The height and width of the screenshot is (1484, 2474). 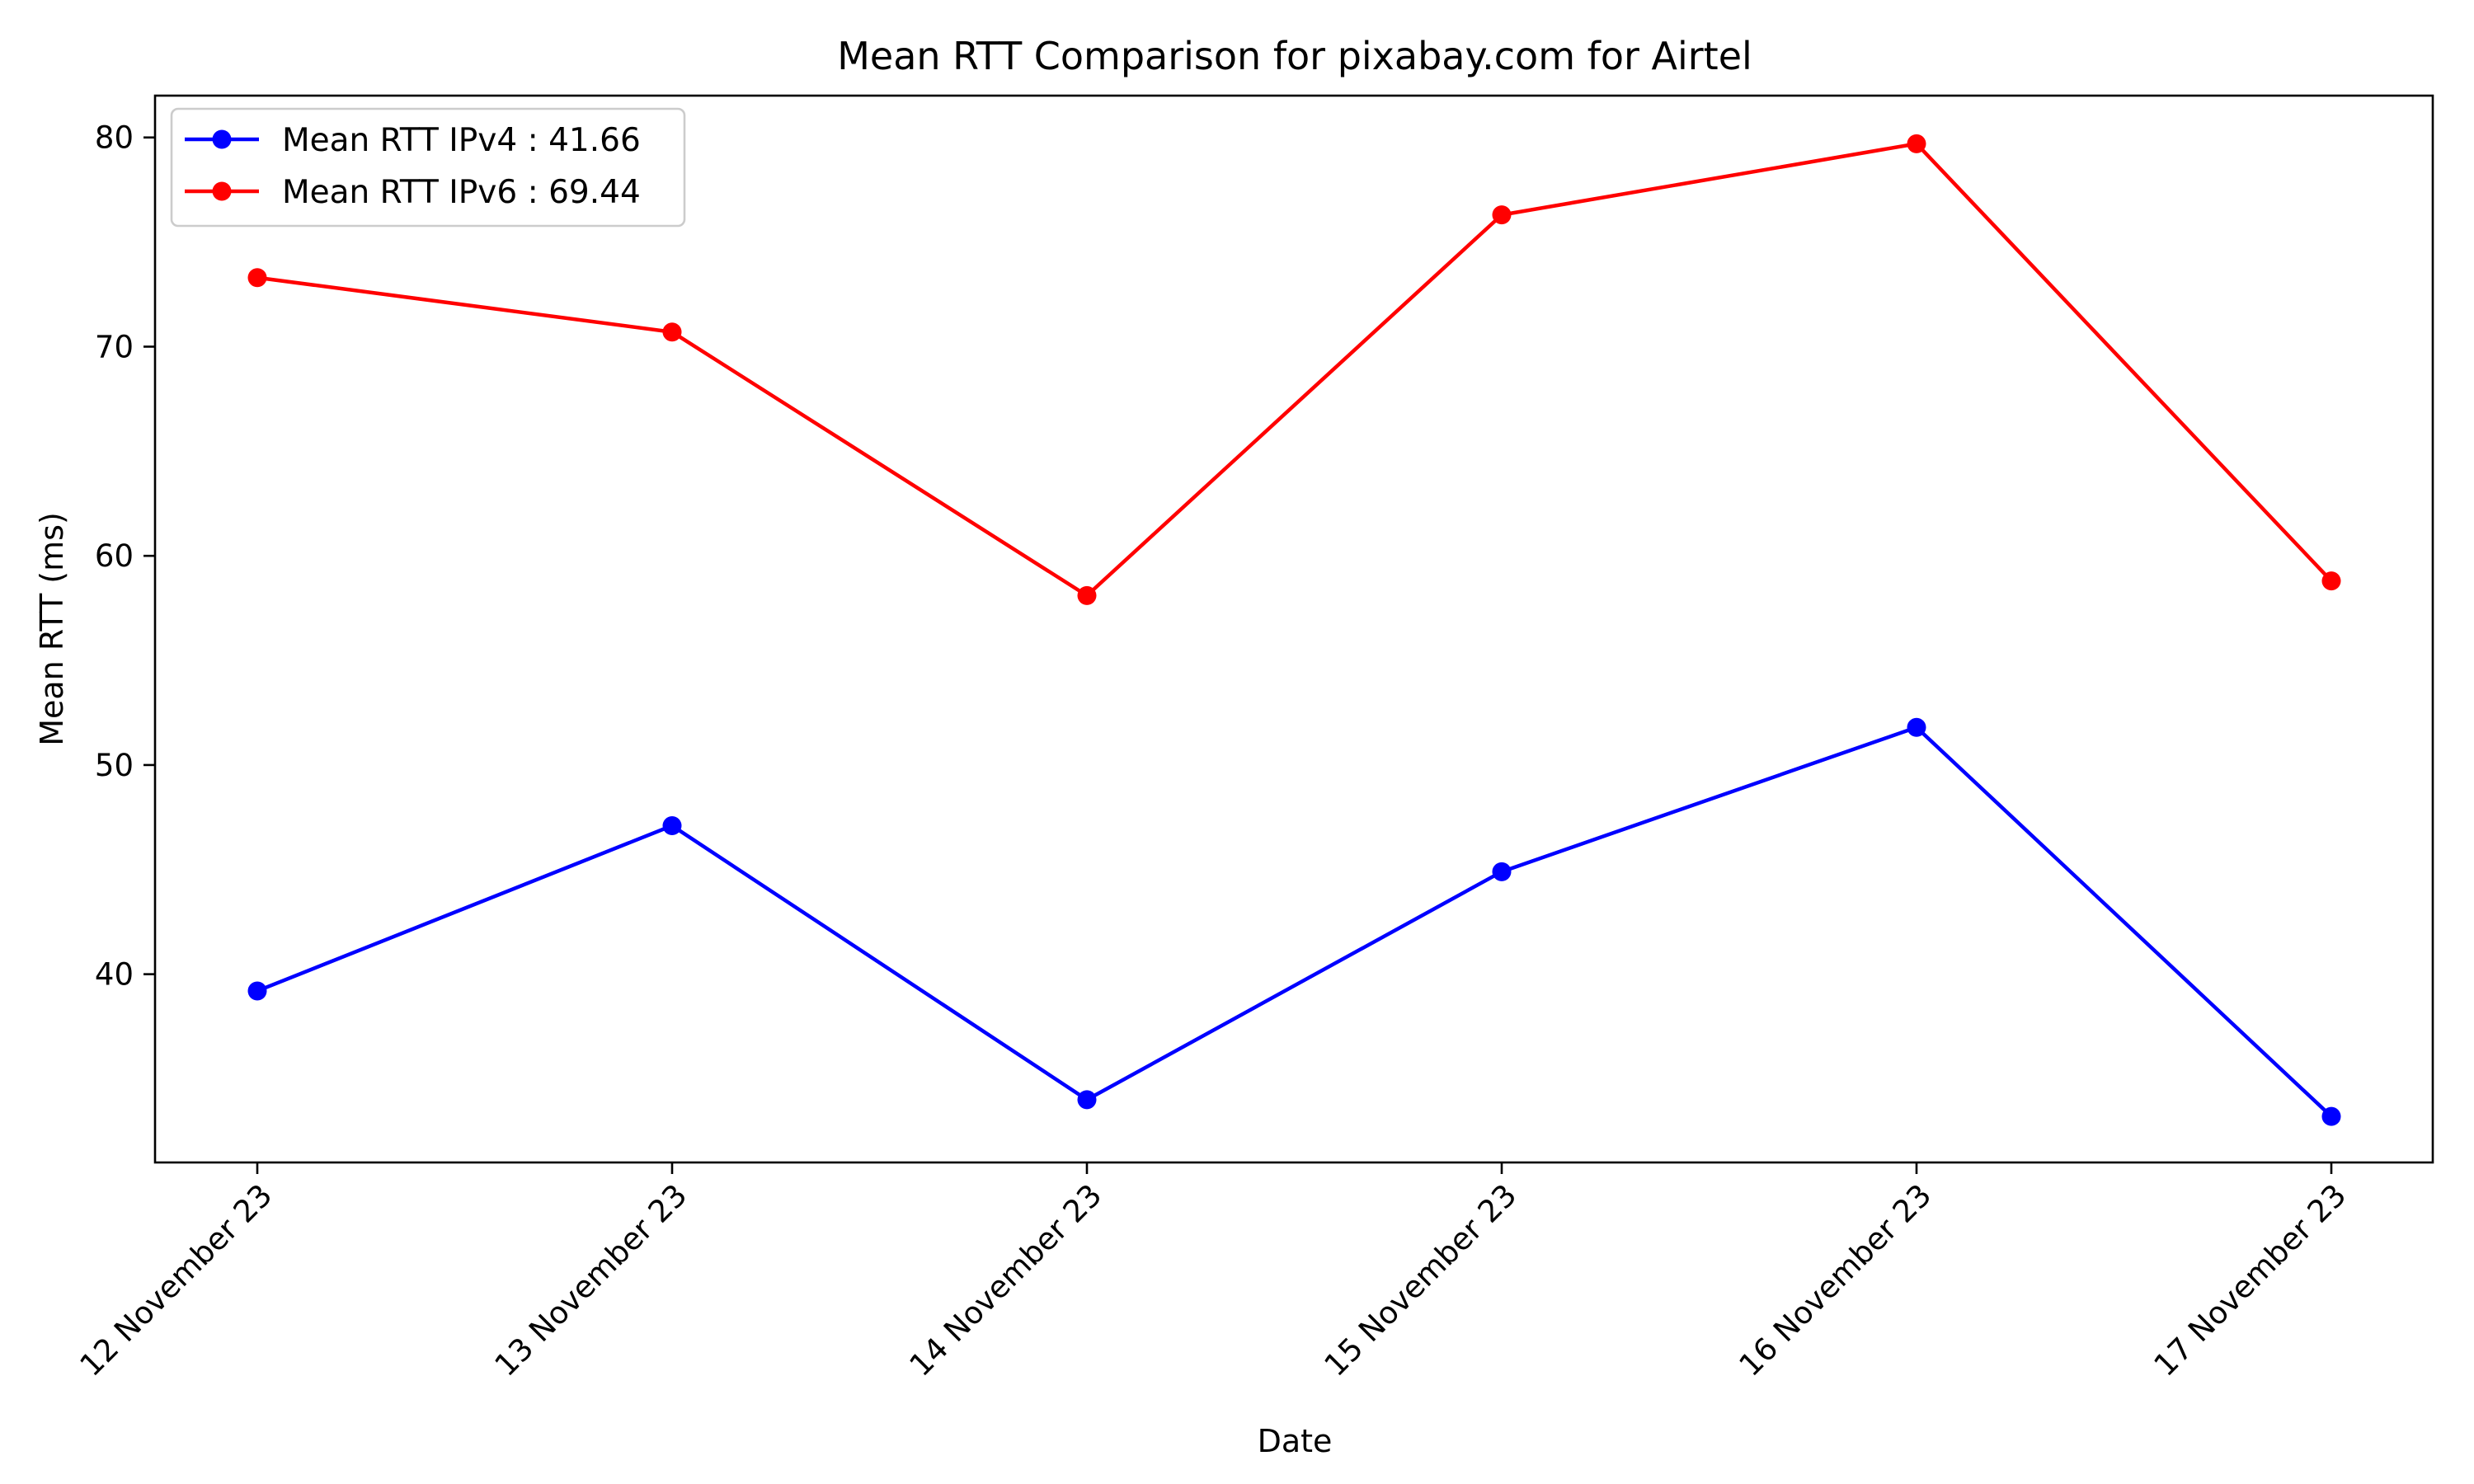 I want to click on y-tick-label: 40, so click(x=114, y=975).